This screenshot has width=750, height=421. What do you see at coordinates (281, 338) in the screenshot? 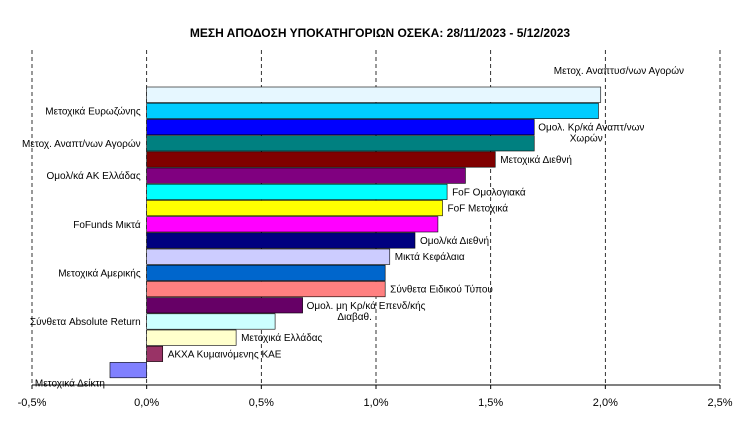
I see `bar-label: Μετοχικά Ελλάδας` at bounding box center [281, 338].